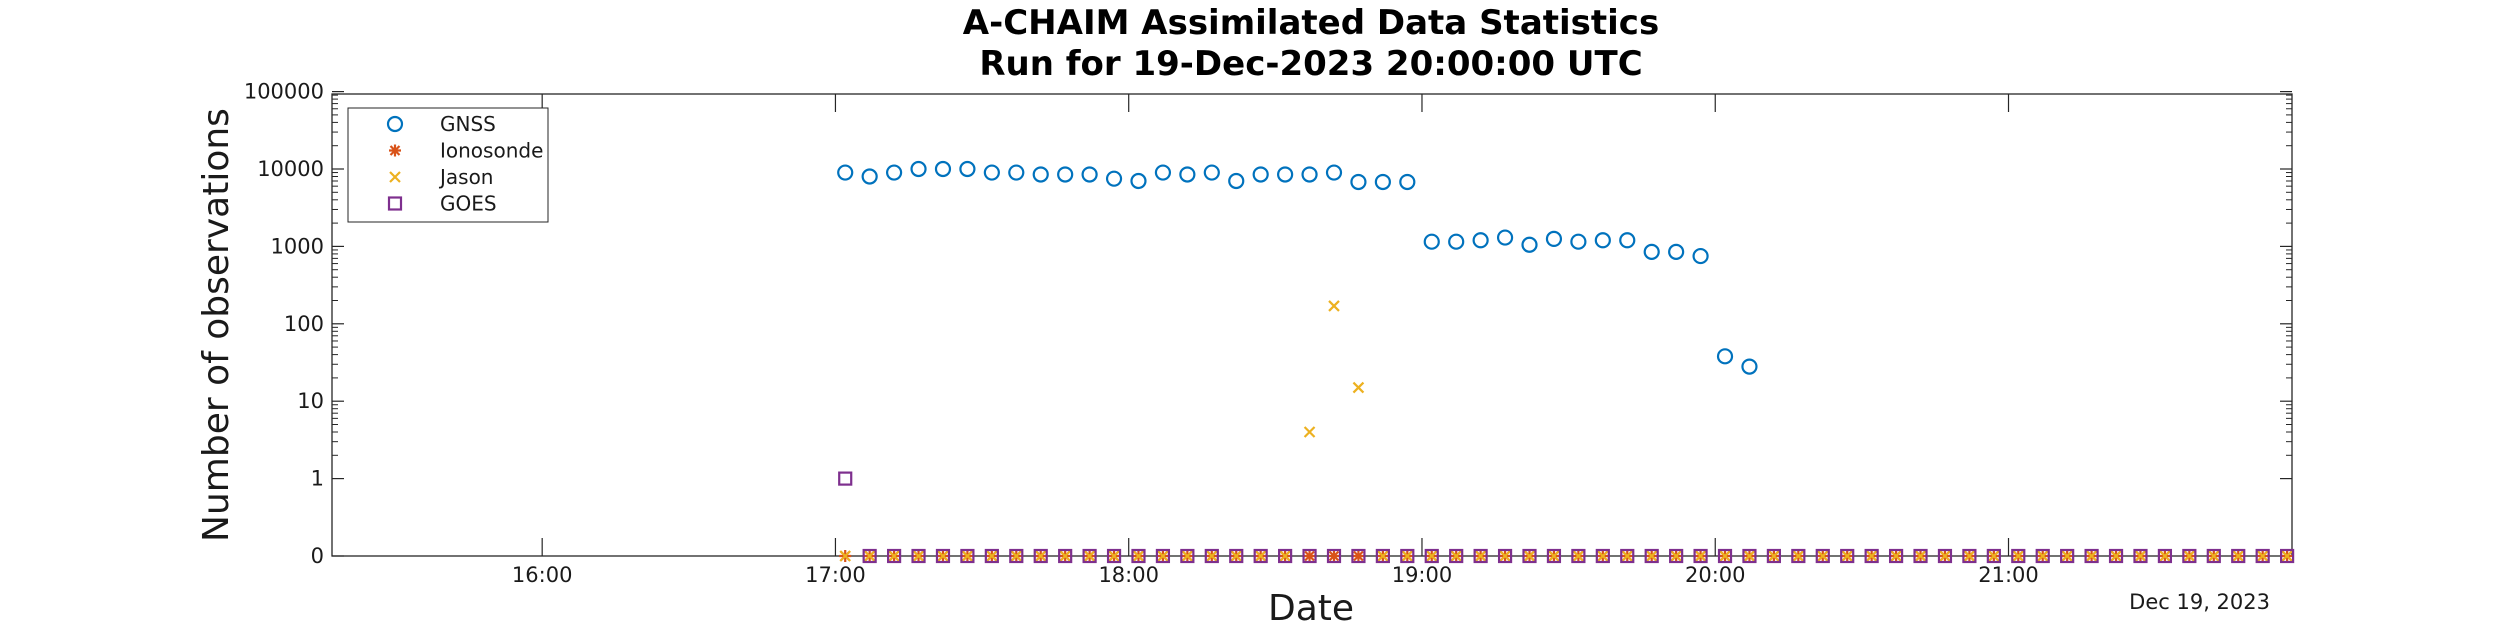  What do you see at coordinates (284, 92) in the screenshot?
I see `y-tick-label: 100000` at bounding box center [284, 92].